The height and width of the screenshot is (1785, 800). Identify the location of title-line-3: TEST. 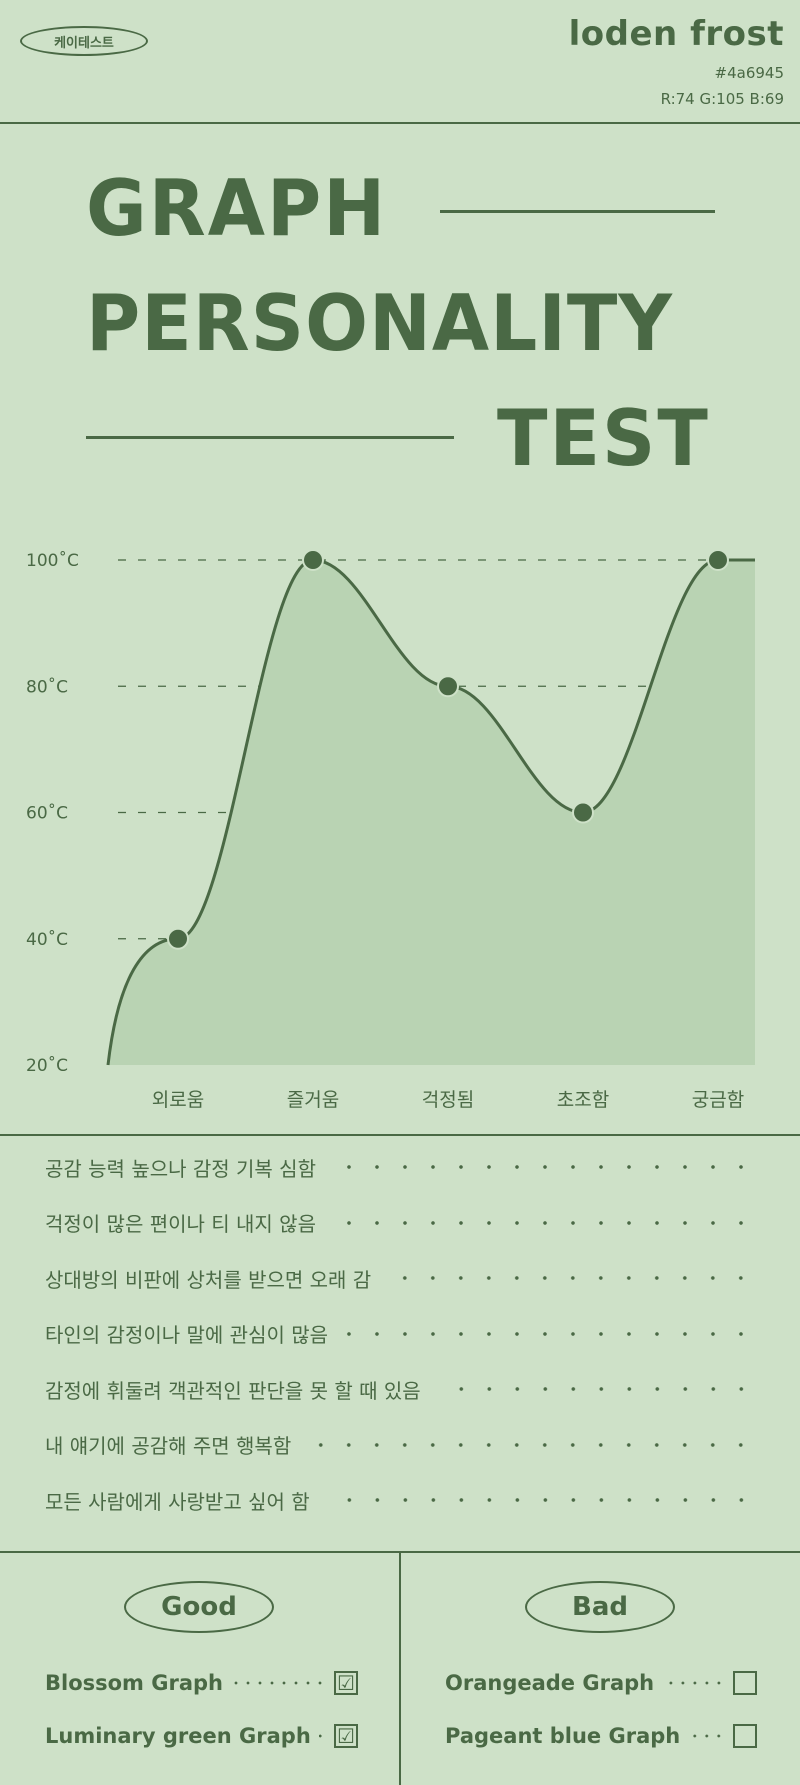
(603, 438).